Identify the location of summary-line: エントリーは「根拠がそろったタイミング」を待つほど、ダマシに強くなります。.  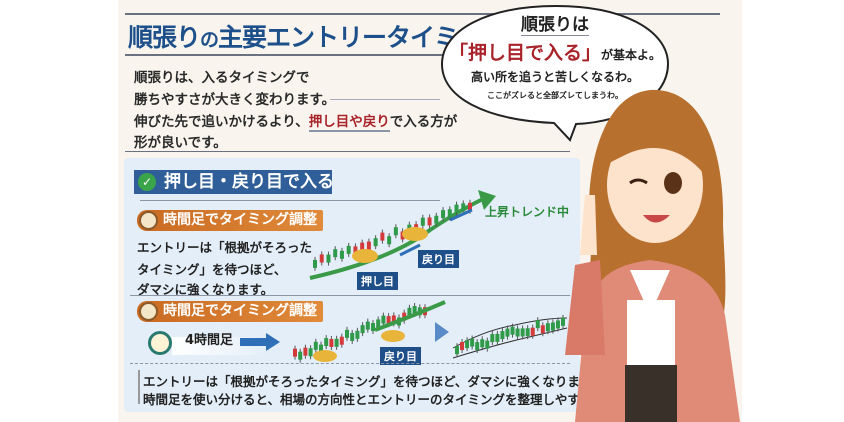
(373, 381).